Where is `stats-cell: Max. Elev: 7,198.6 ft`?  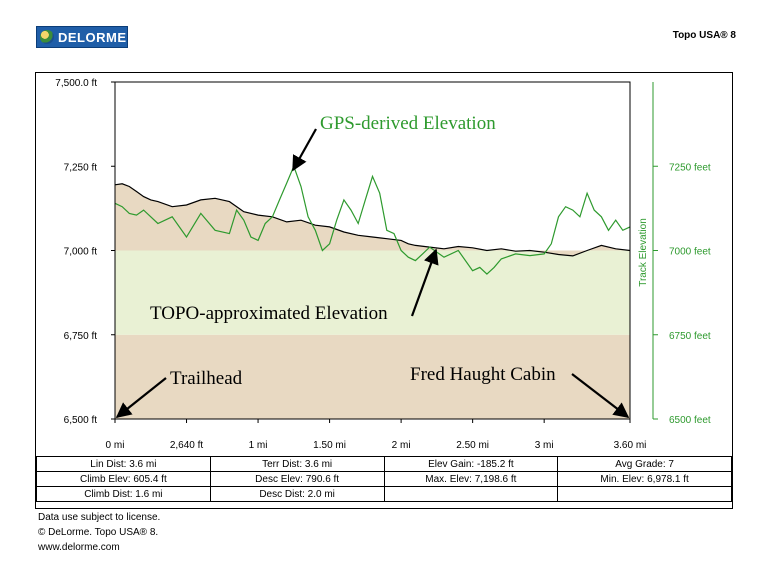 stats-cell: Max. Elev: 7,198.6 ft is located at coordinates (471, 479).